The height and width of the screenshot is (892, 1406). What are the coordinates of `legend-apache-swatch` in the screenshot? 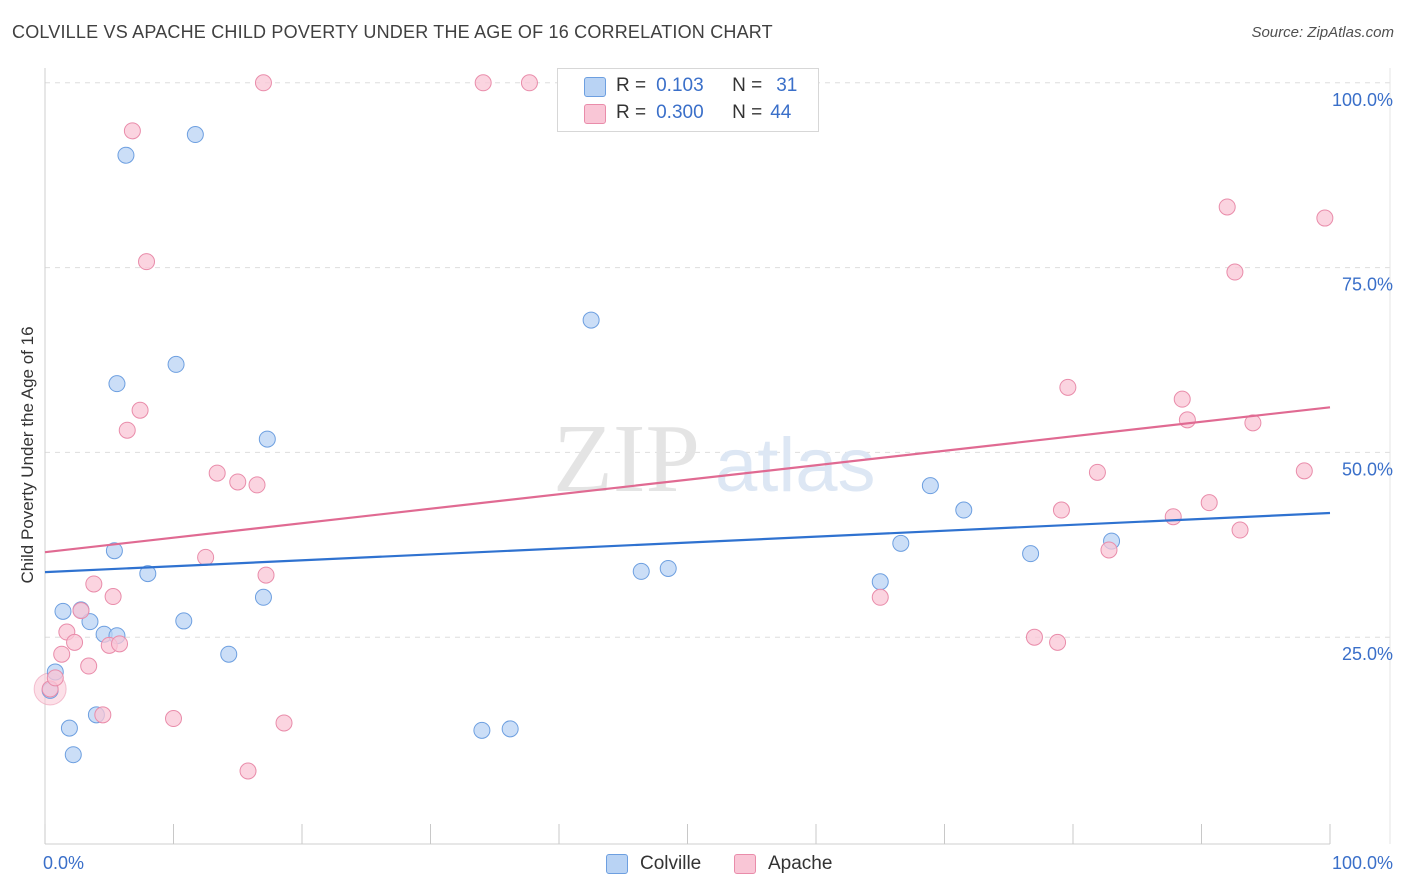 It's located at (745, 864).